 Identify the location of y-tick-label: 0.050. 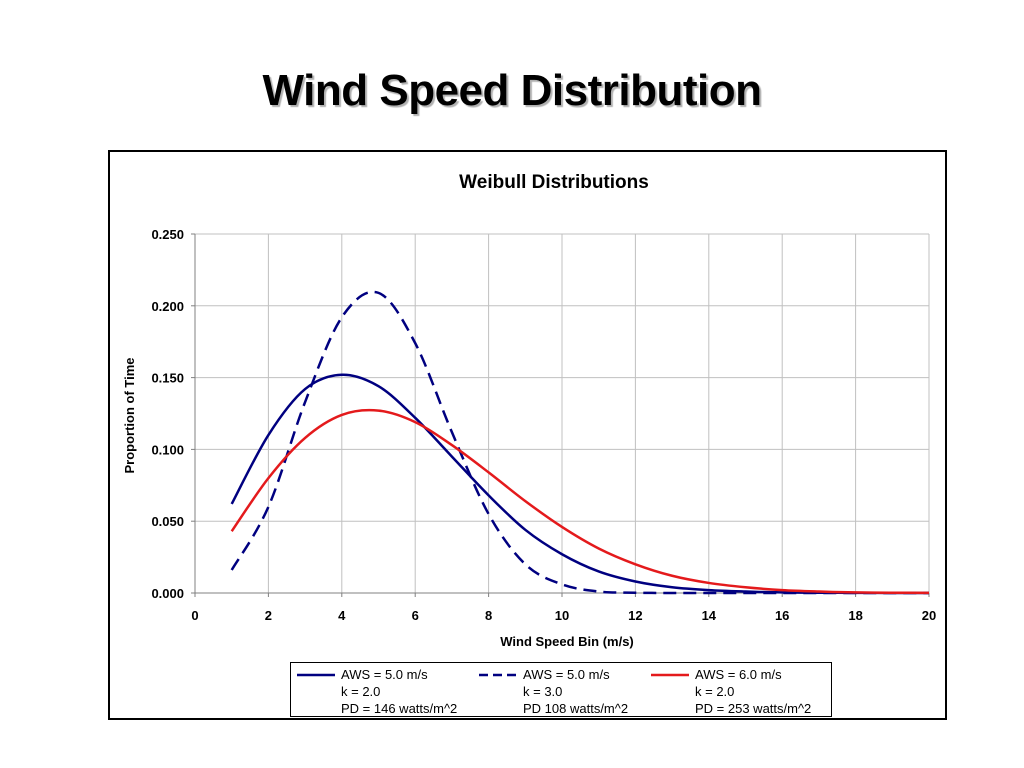
(167, 521).